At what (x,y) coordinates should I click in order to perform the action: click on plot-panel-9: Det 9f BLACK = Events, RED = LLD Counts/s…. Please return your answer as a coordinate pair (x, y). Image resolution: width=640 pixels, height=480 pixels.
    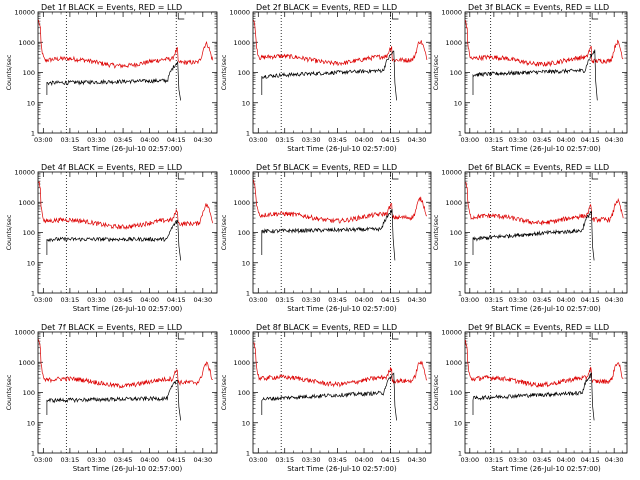
    Looking at the image, I should click on (530, 398).